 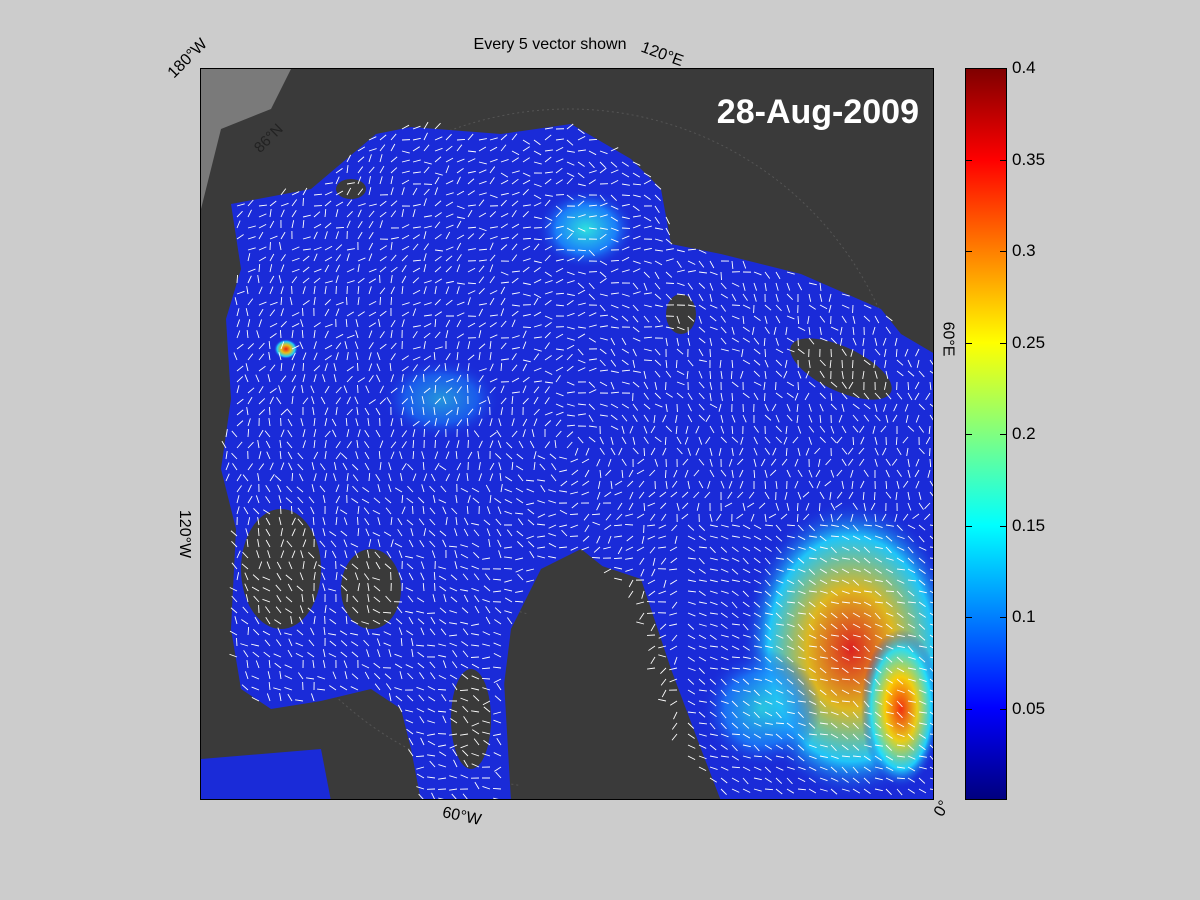 What do you see at coordinates (1029, 342) in the screenshot?
I see `colorbar-tick-label: 0.25` at bounding box center [1029, 342].